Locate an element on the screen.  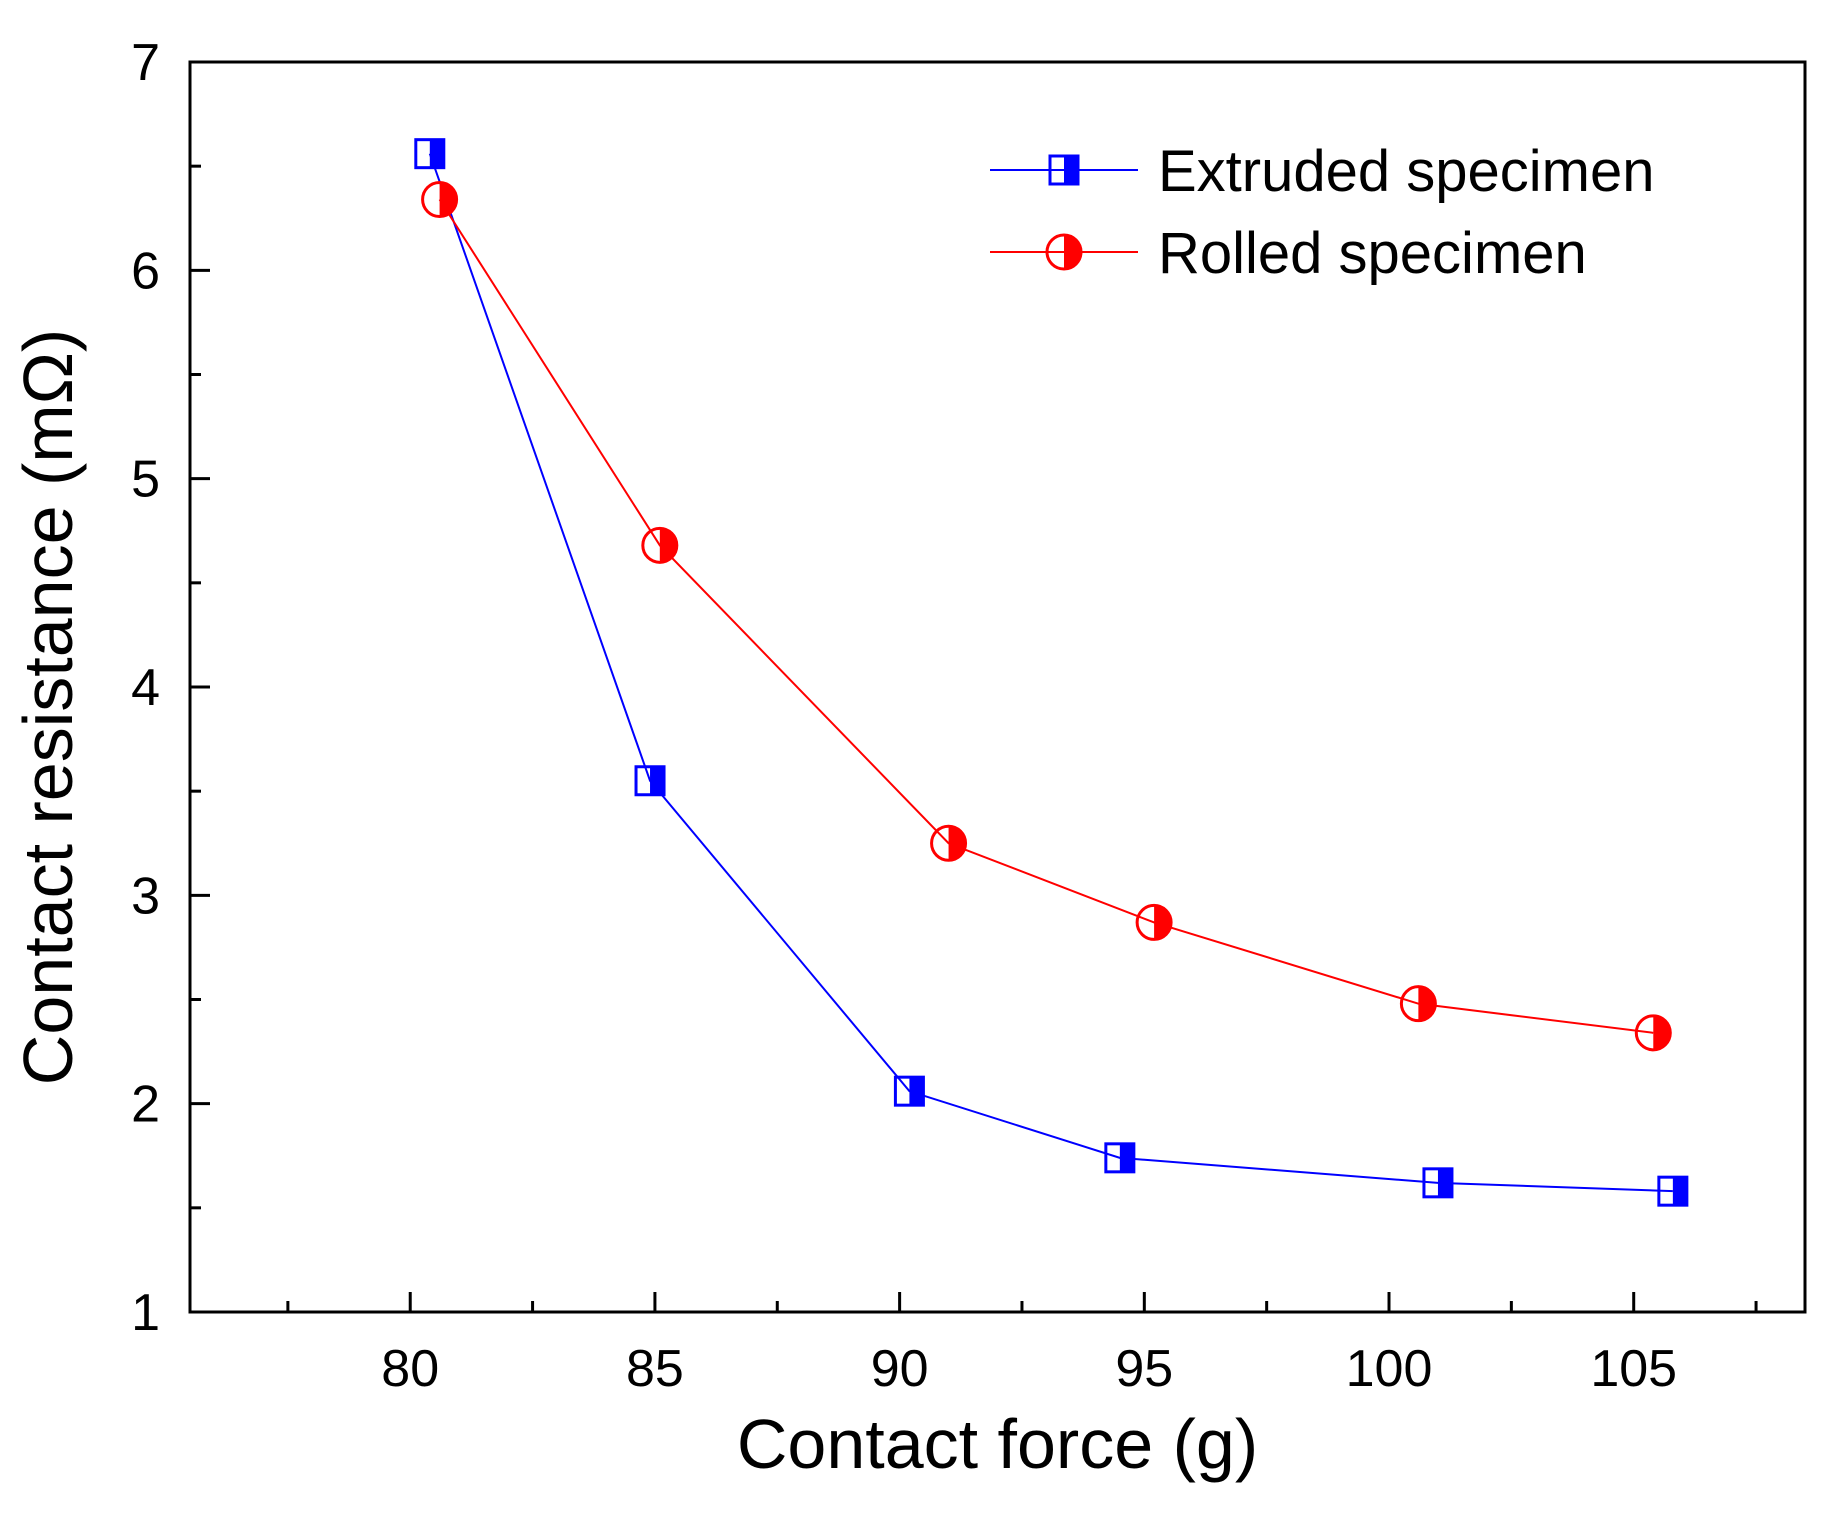
y-tick-label: 3 is located at coordinates (145, 896).